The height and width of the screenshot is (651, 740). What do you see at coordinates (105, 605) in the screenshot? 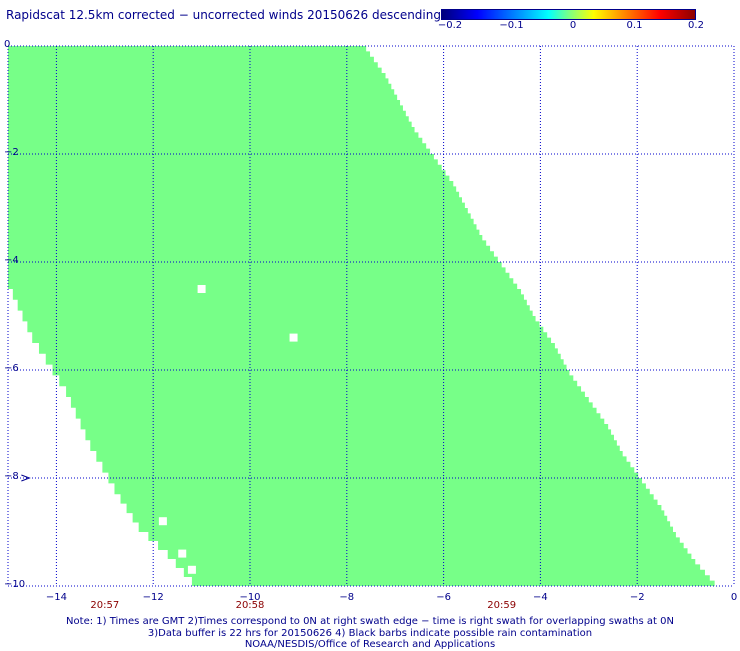
I see `time-label: 20:57` at bounding box center [105, 605].